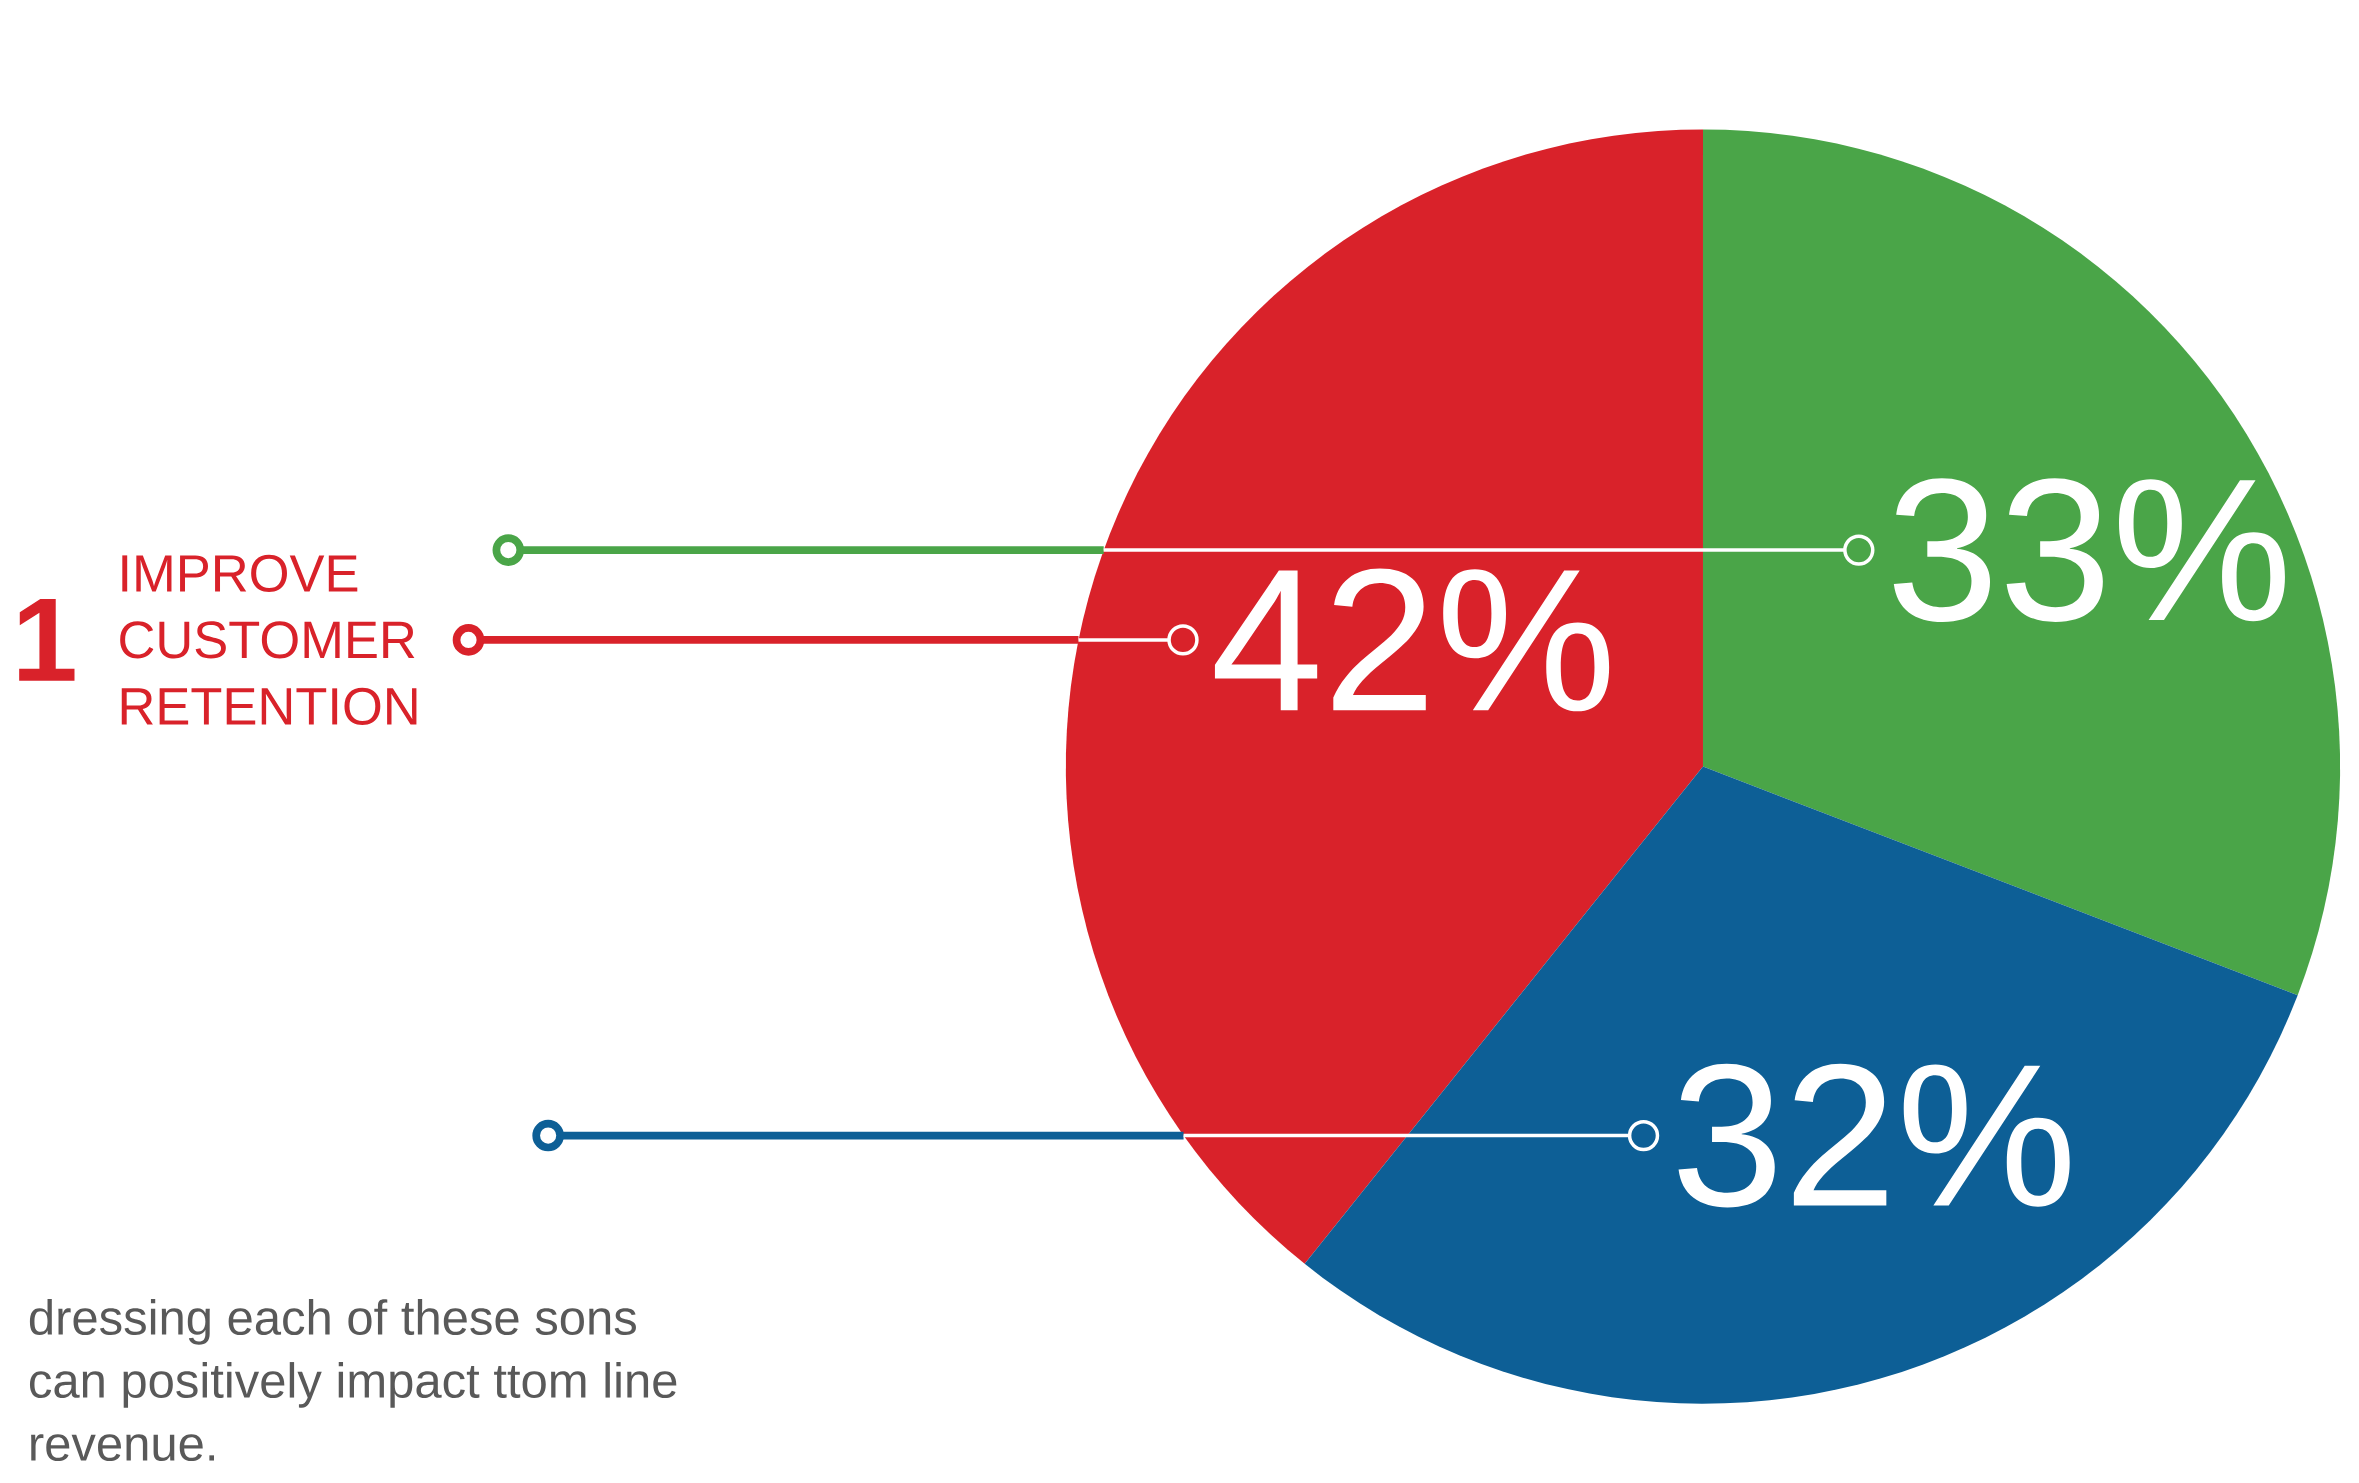 Image resolution: width=2359 pixels, height=1483 pixels. What do you see at coordinates (268, 639) in the screenshot?
I see `legend-label: IMPROVE CUSTOMER RETENTION` at bounding box center [268, 639].